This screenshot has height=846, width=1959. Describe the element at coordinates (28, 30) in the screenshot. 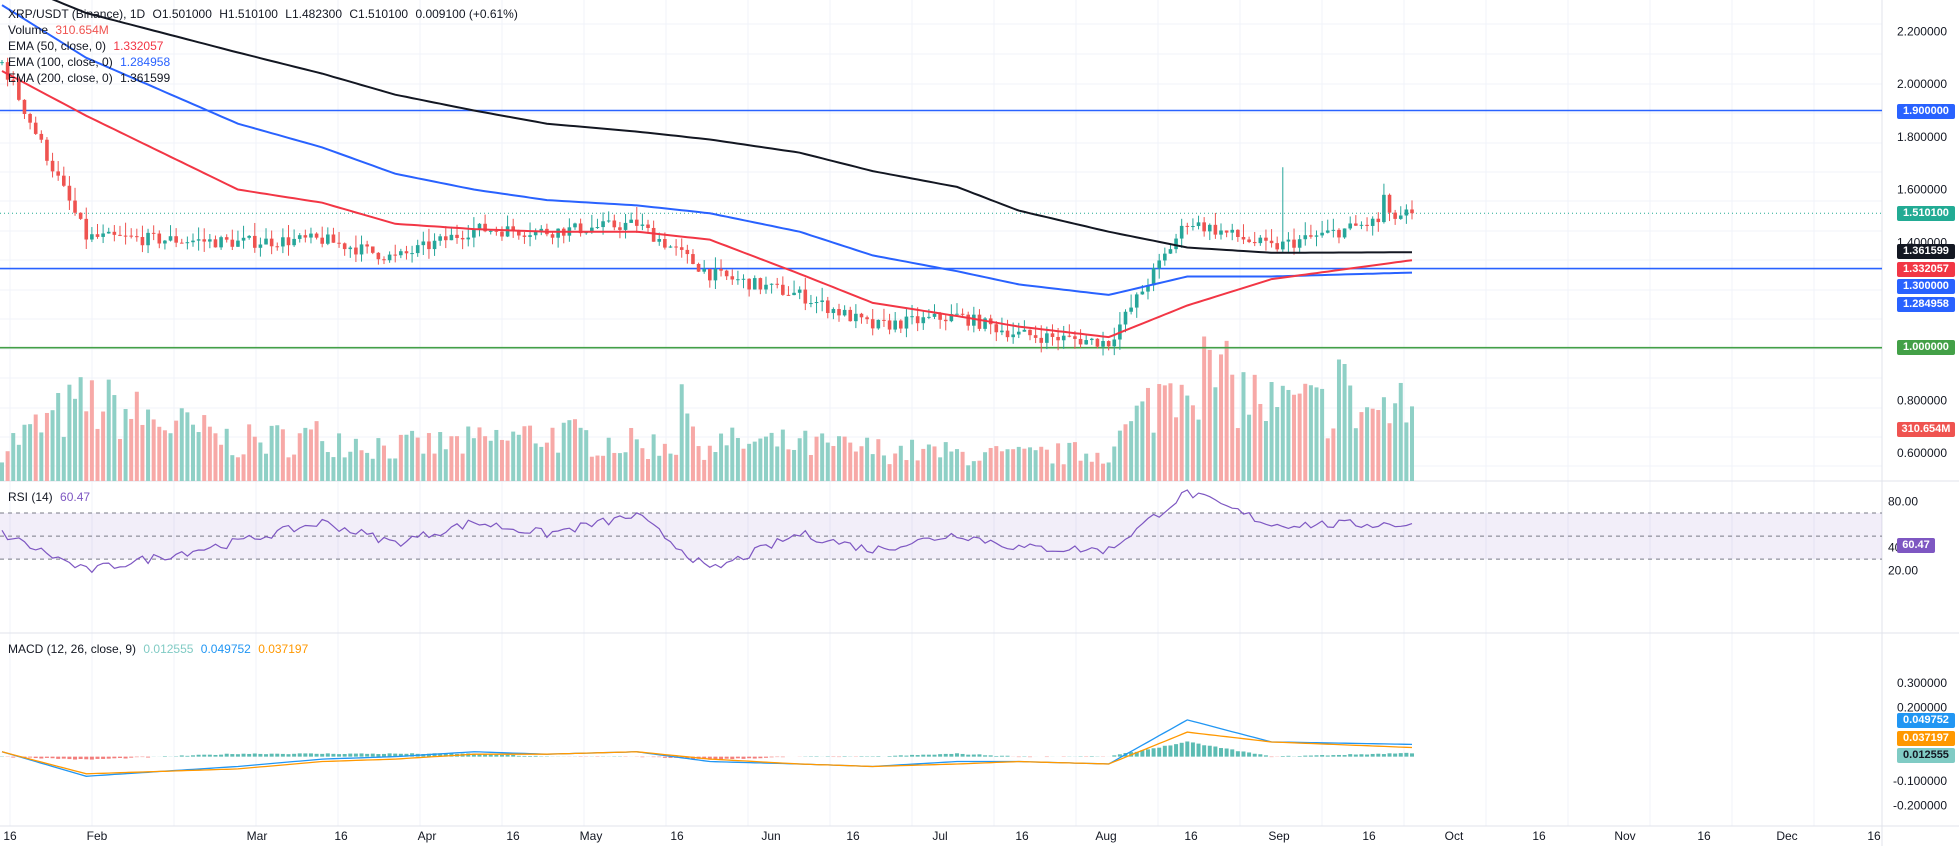

I see `volume-label: Volume` at that location.